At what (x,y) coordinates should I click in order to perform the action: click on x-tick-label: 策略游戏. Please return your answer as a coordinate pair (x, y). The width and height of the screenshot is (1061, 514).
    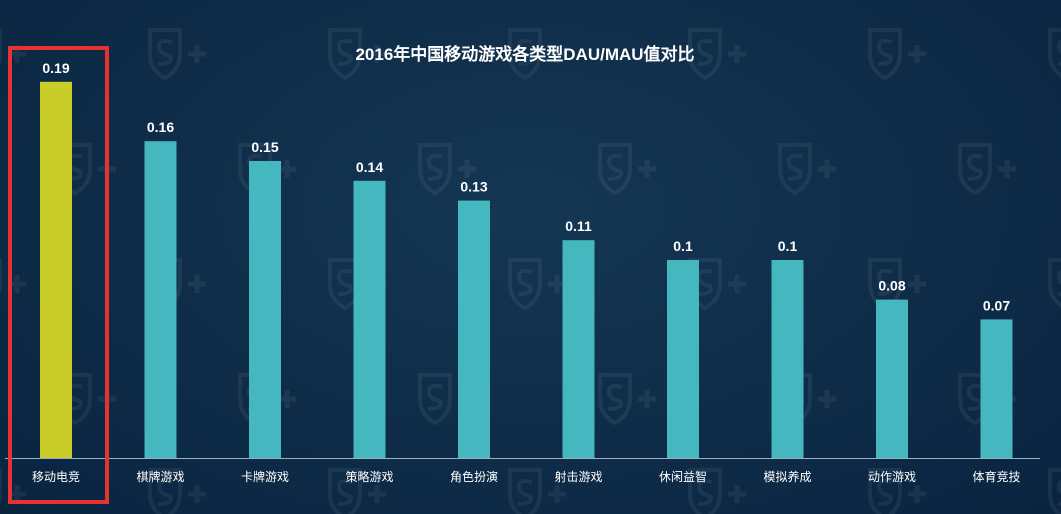
    Looking at the image, I should click on (369, 476).